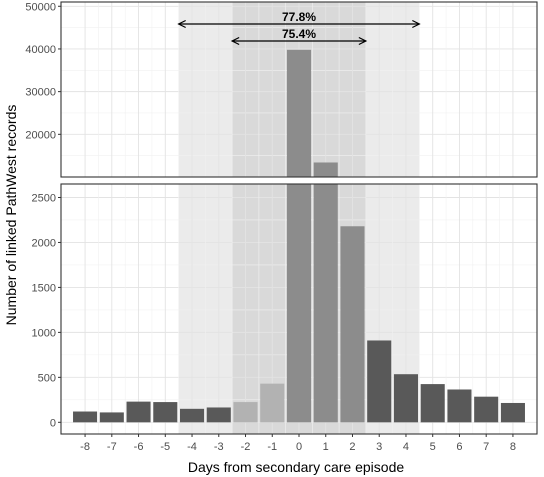  What do you see at coordinates (299, 34) in the screenshot?
I see `range-label-2: 75.4%` at bounding box center [299, 34].